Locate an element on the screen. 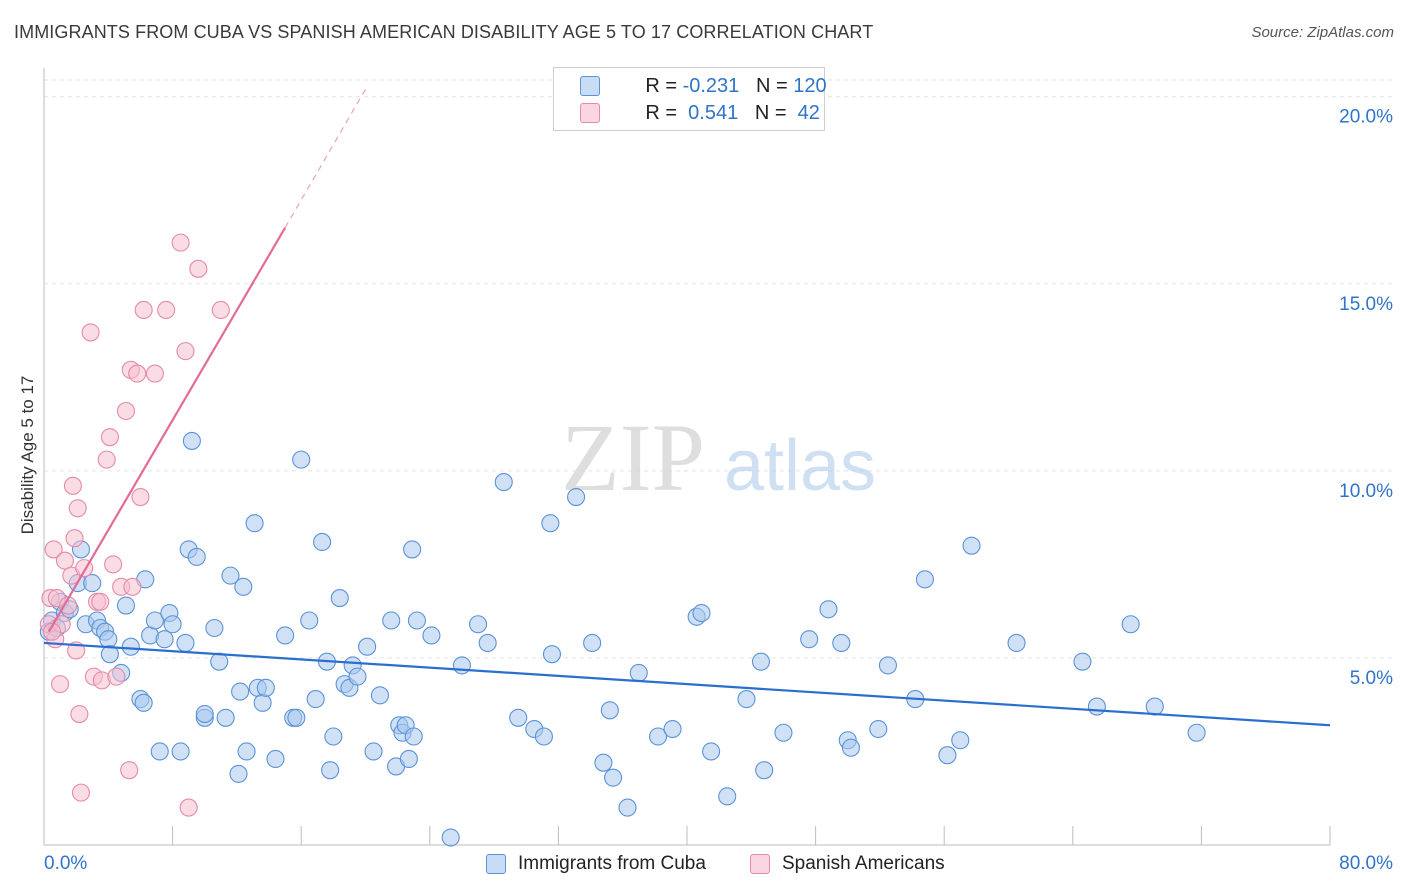 The height and width of the screenshot is (892, 1406). x-tick-label: 0.0% is located at coordinates (65, 863).